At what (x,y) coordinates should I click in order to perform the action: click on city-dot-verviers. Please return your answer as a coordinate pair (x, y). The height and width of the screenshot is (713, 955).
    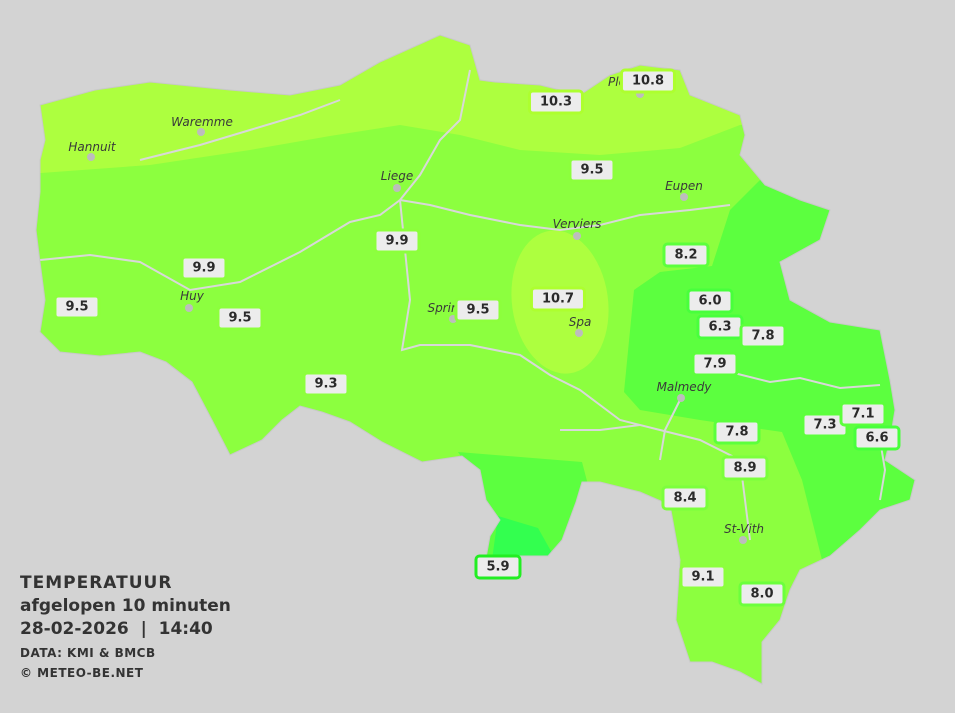
    Looking at the image, I should click on (577, 236).